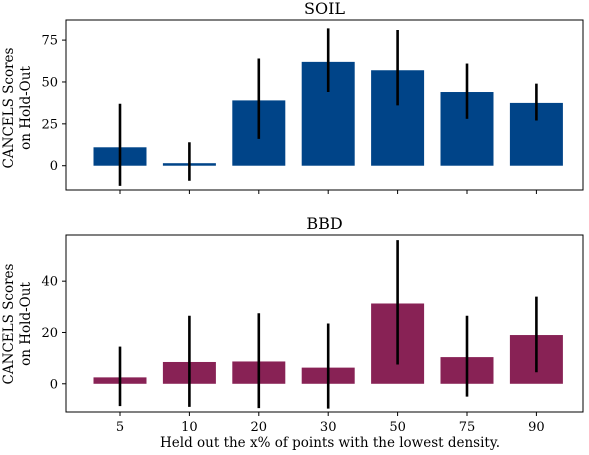 The width and height of the screenshot is (589, 455). What do you see at coordinates (120, 427) in the screenshot?
I see `bbd-xtick-label-5: 5` at bounding box center [120, 427].